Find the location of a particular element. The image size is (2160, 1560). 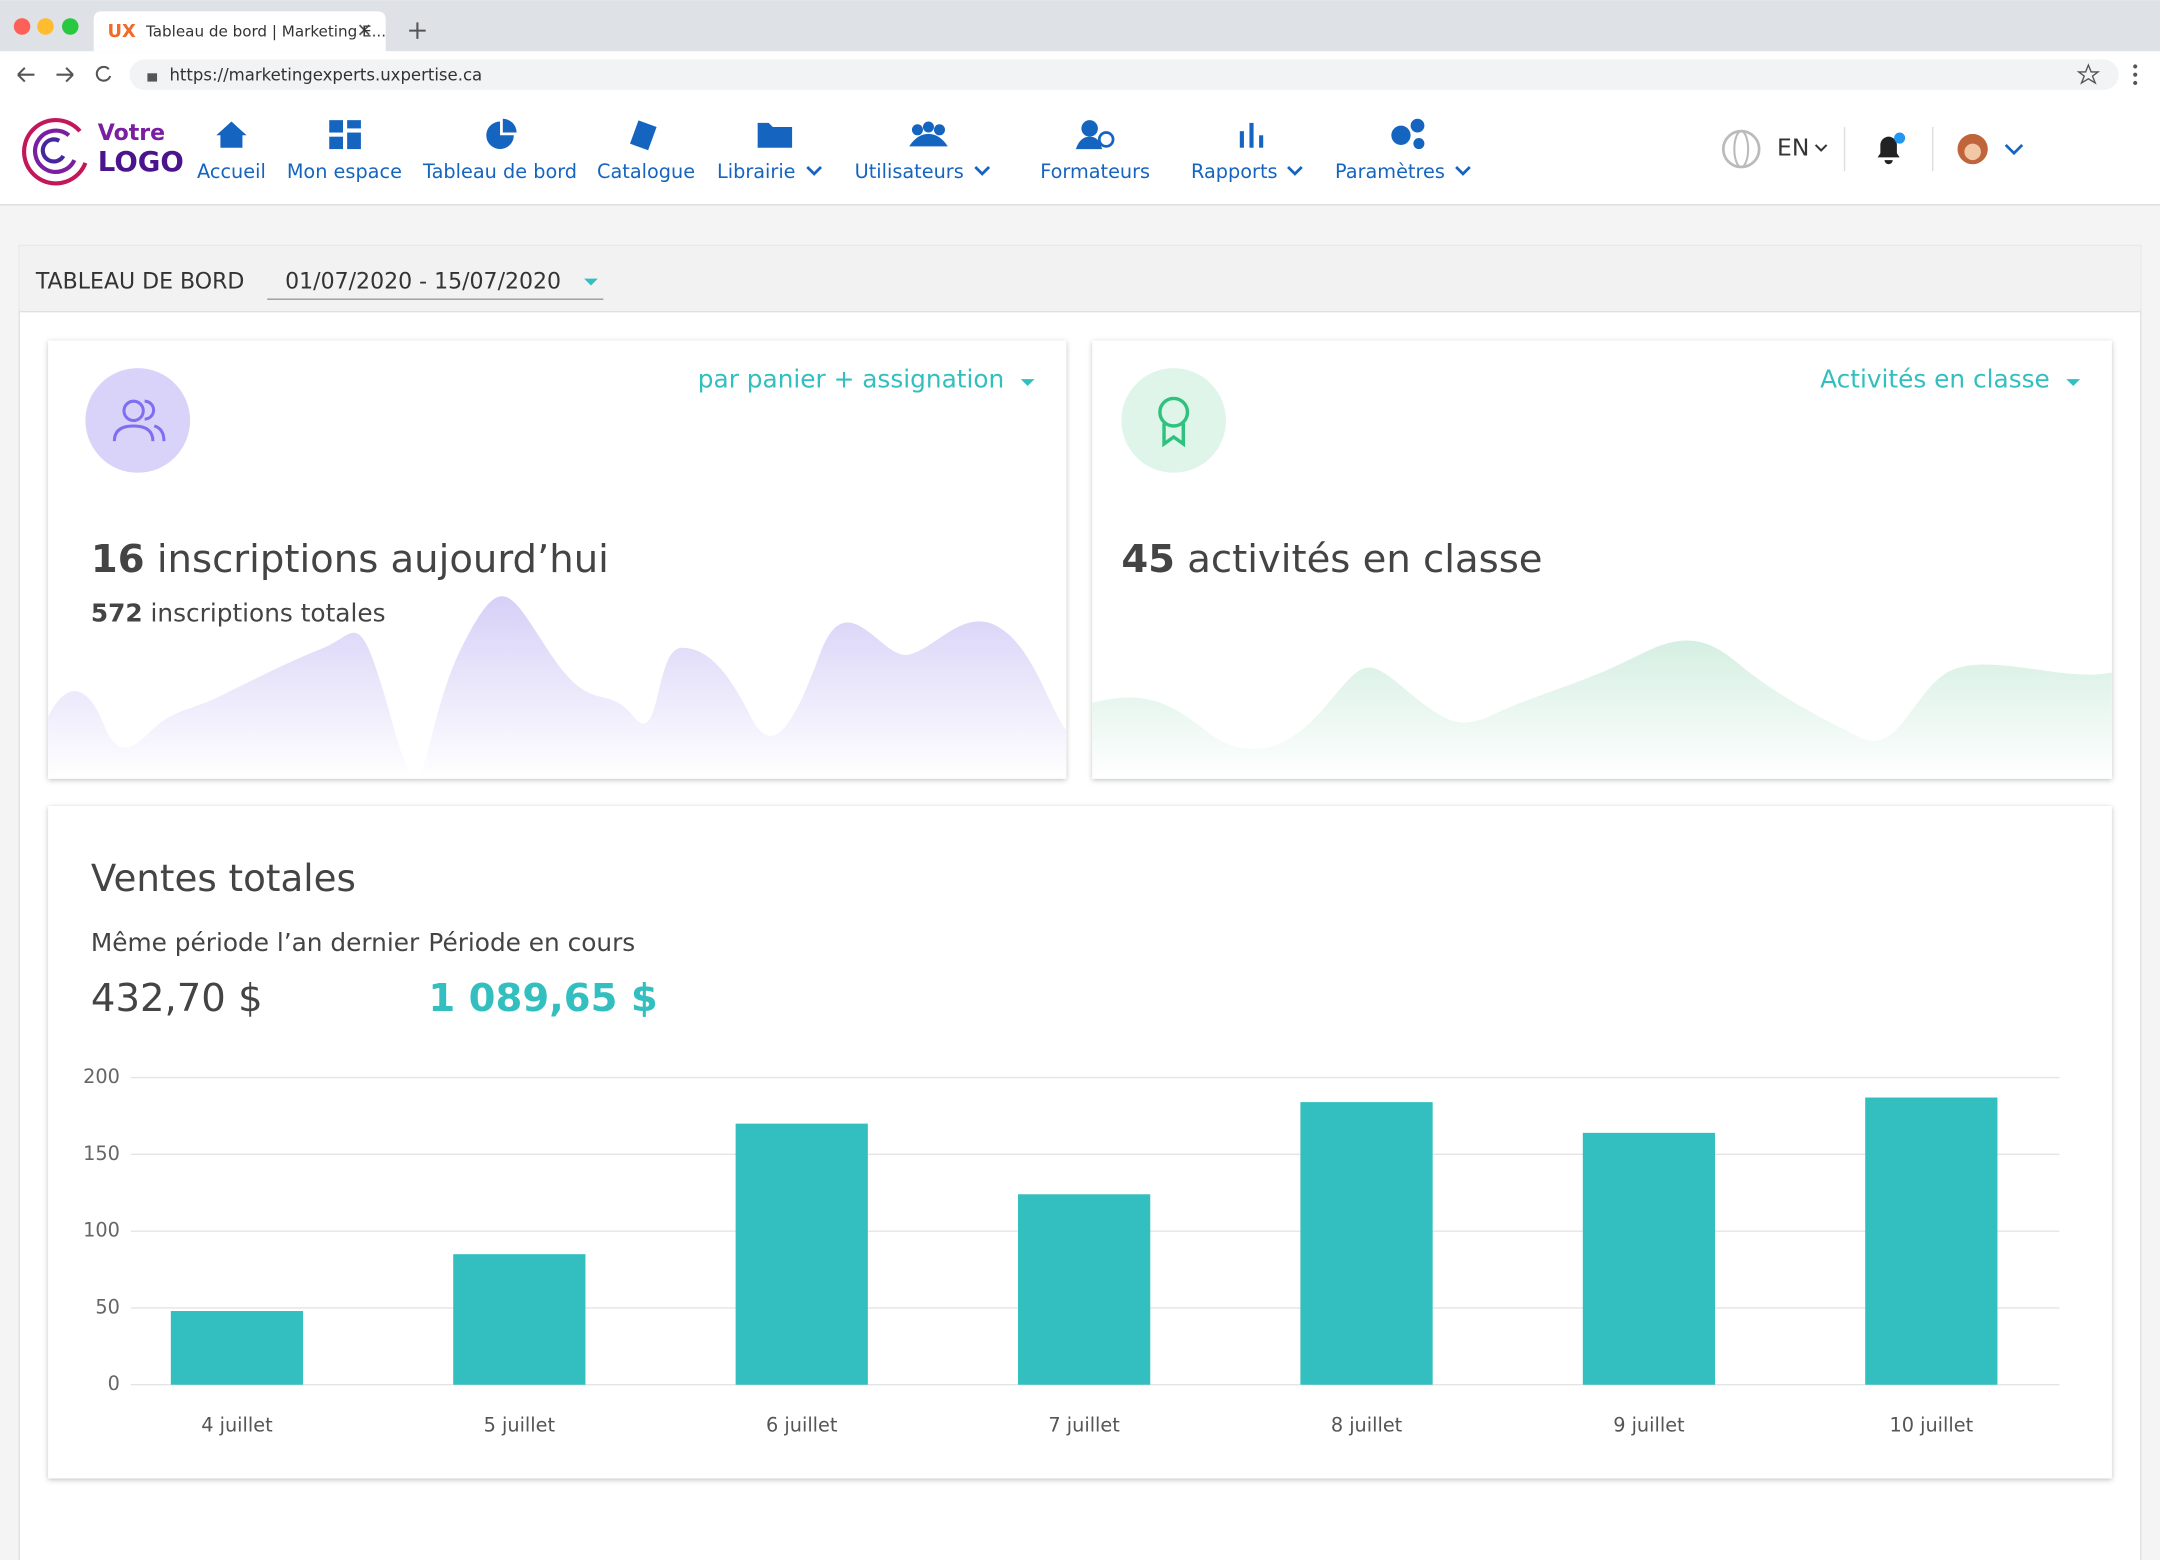

sales-title: Ventes totales is located at coordinates (223, 878).